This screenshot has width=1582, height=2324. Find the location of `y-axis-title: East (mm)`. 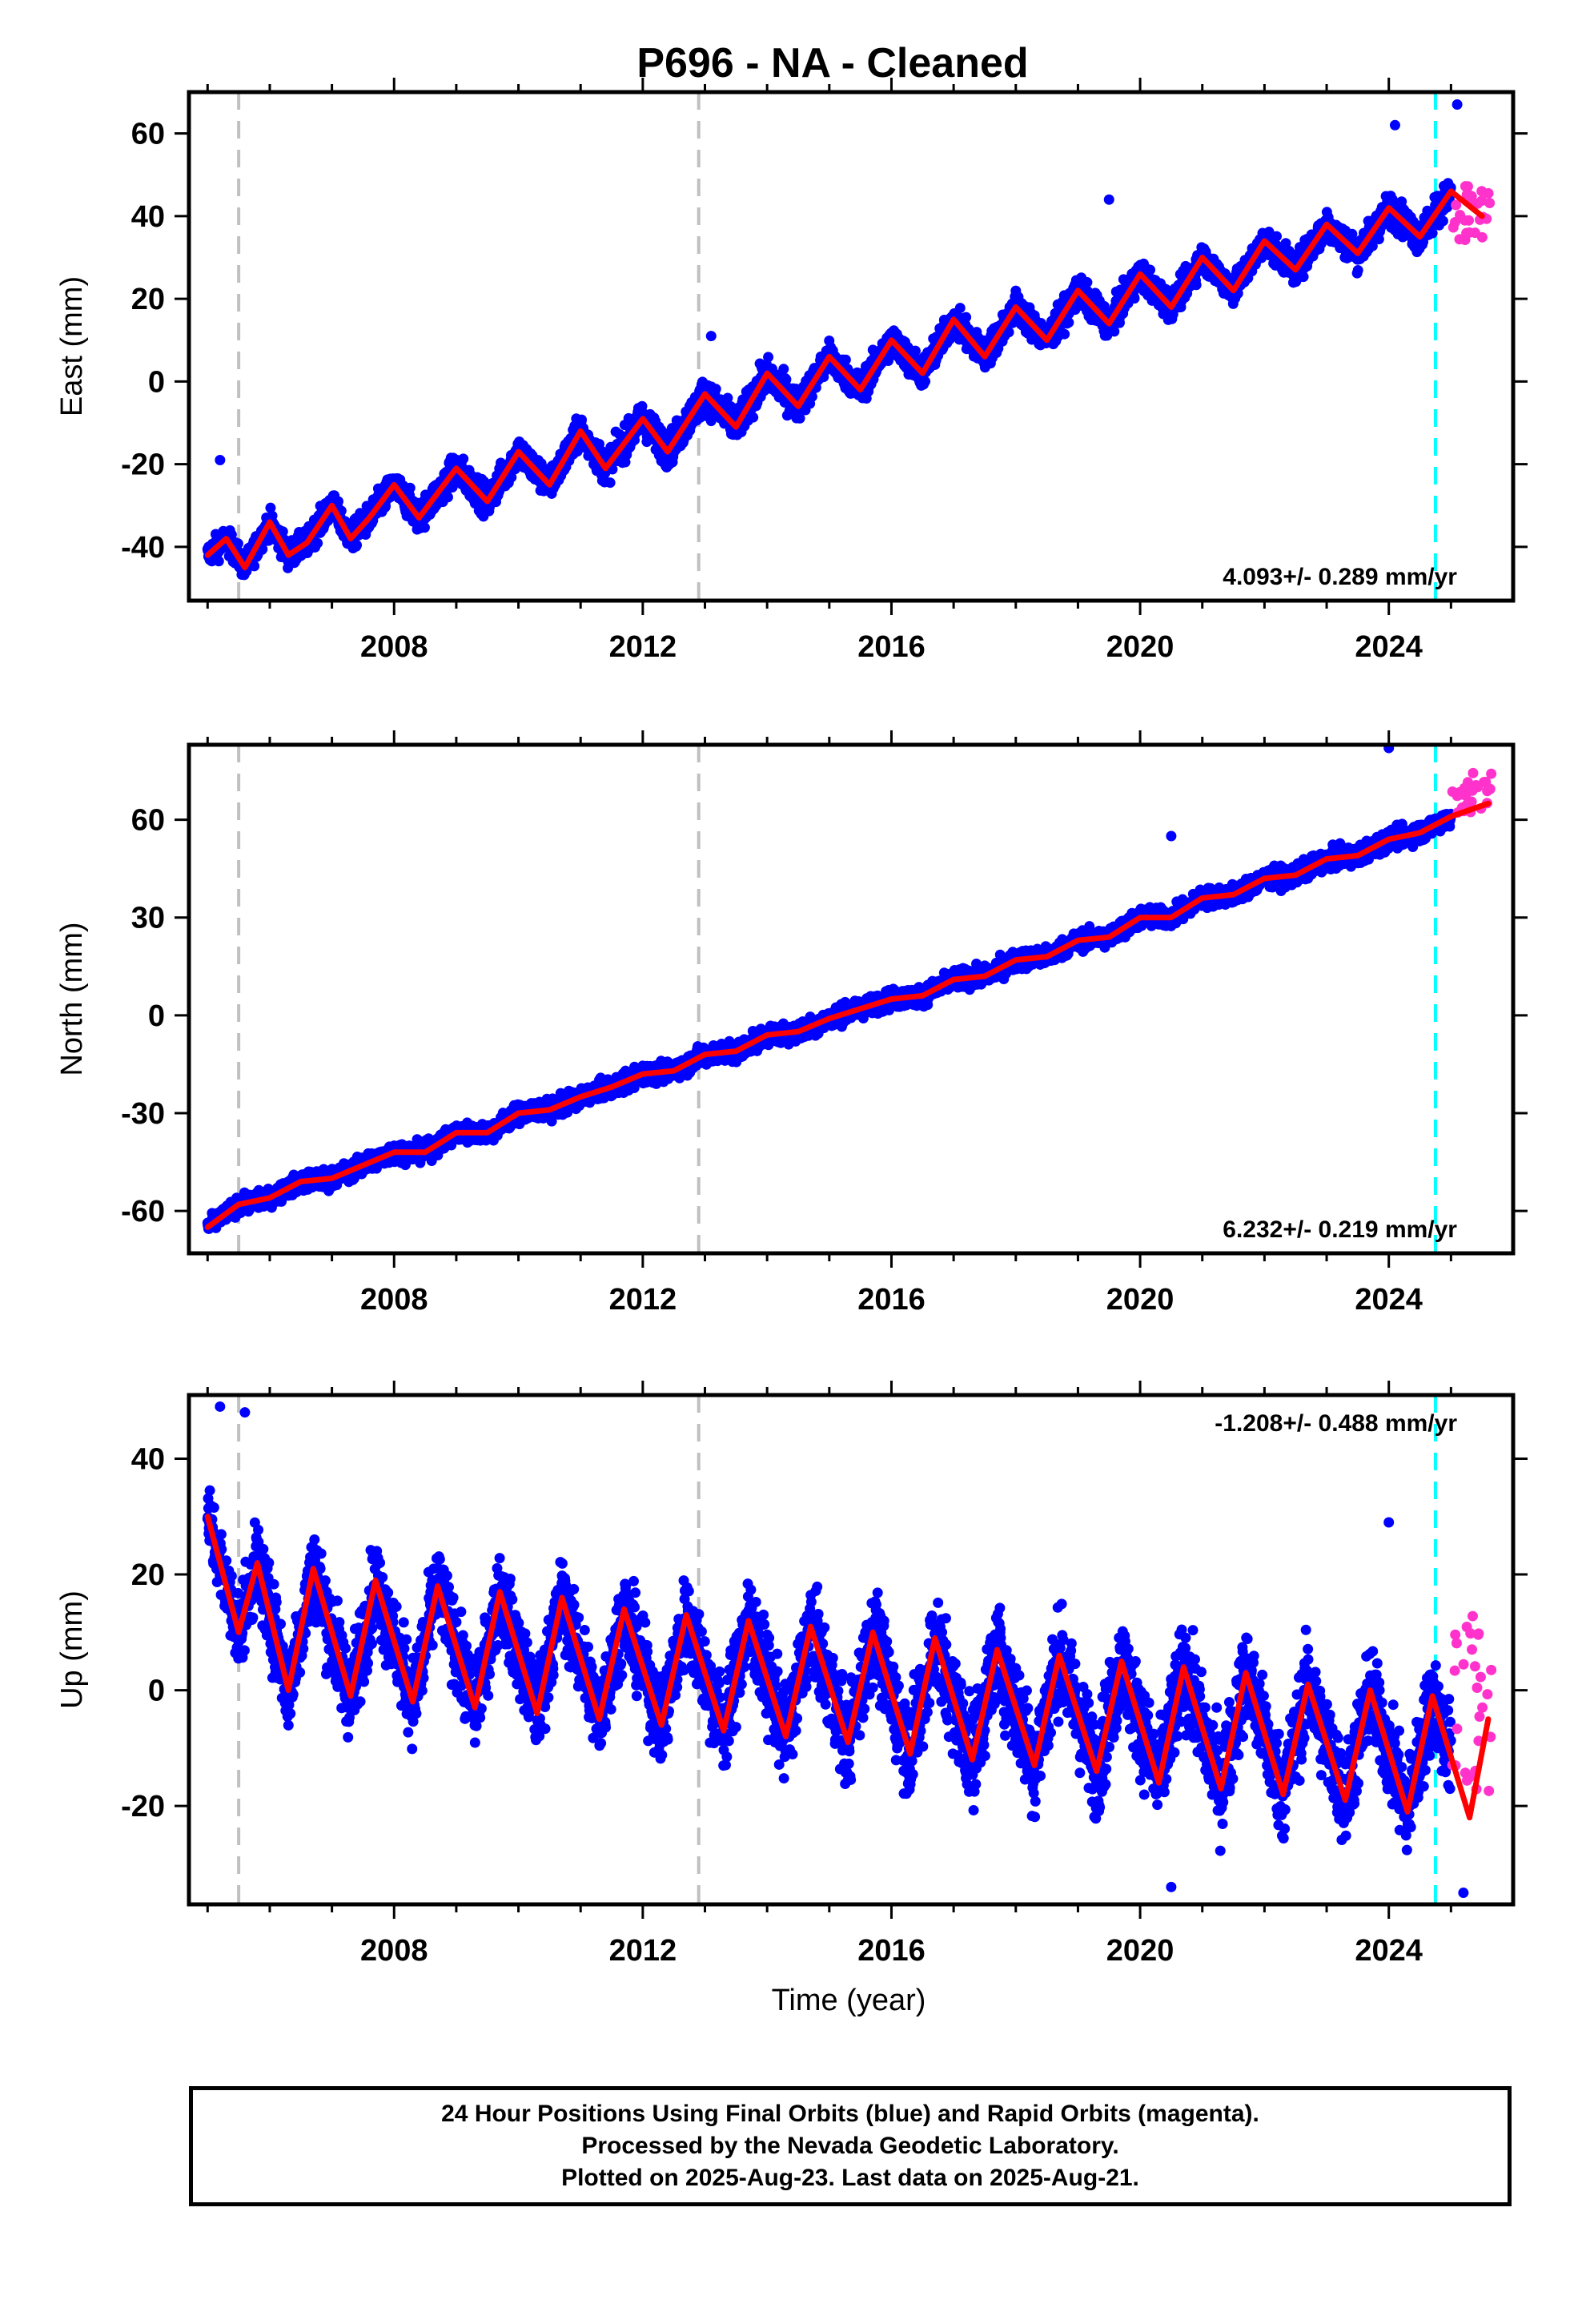

y-axis-title: East (mm) is located at coordinates (72, 346).